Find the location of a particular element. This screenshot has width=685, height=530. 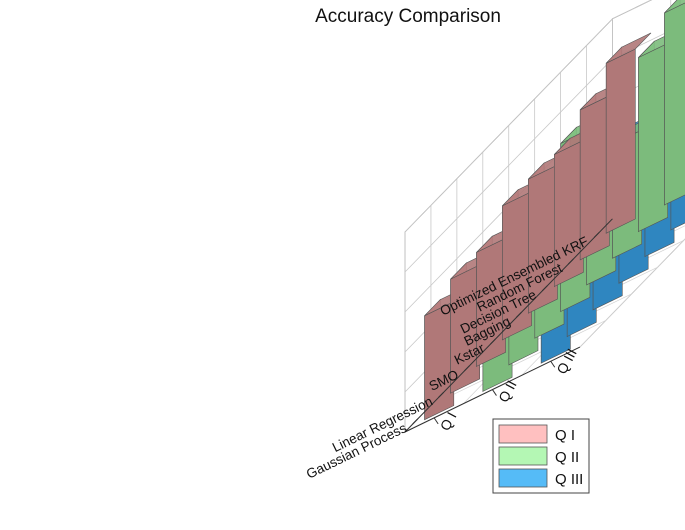

legend: Q I Q II Q III is located at coordinates (541, 456).